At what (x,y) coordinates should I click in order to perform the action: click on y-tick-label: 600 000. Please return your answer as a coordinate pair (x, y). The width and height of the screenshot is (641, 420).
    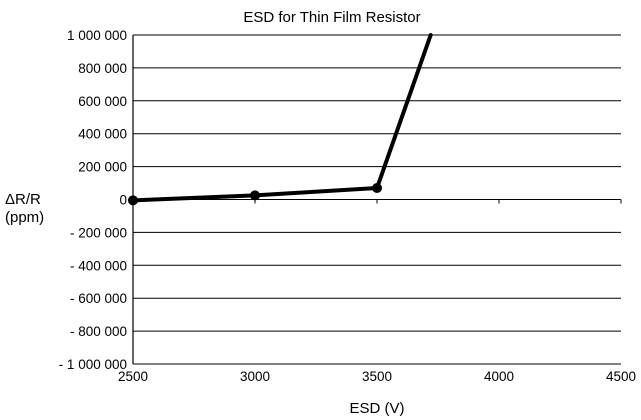
    Looking at the image, I should click on (102, 101).